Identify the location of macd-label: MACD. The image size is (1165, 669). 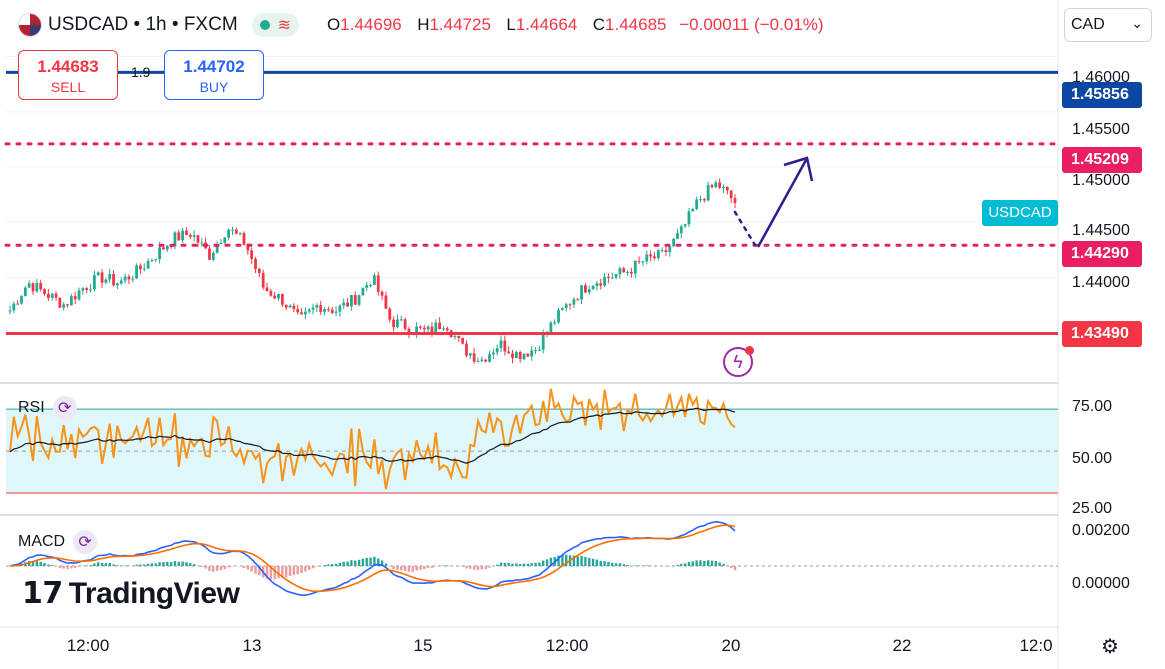
(42, 541).